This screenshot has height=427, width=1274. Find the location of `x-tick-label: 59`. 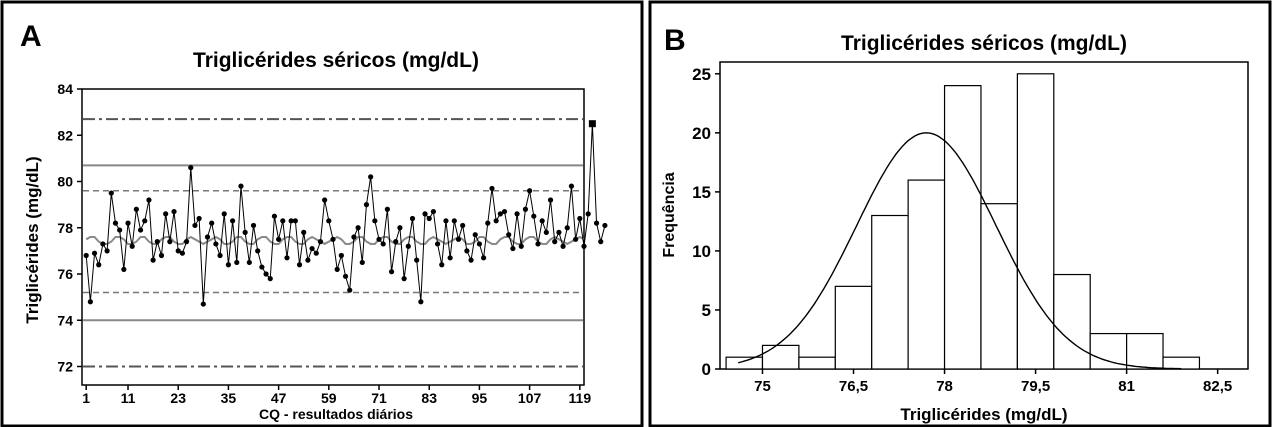

x-tick-label: 59 is located at coordinates (329, 398).